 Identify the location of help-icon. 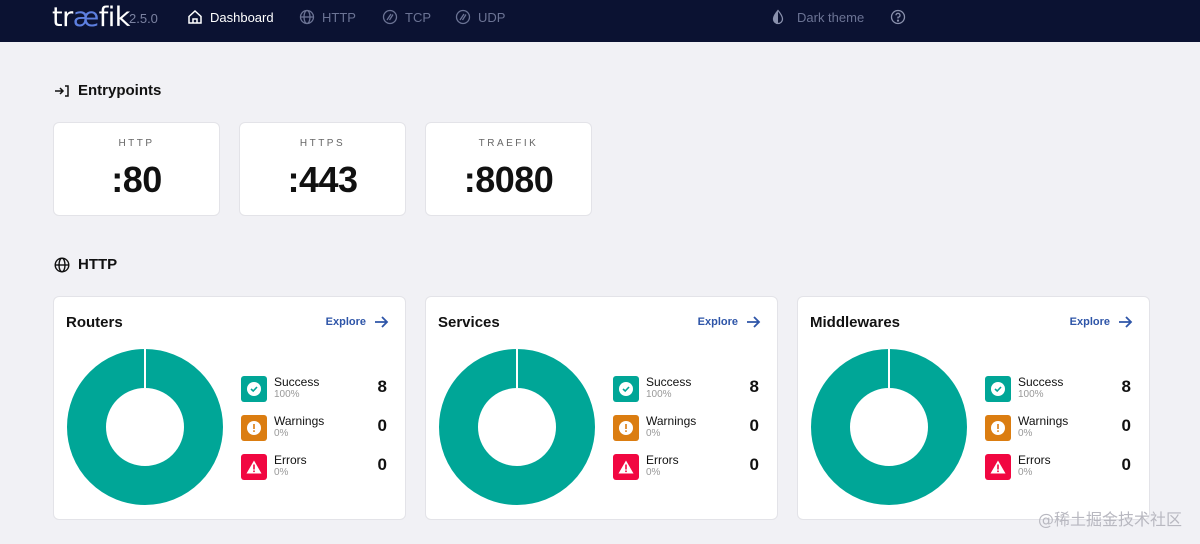
(898, 17).